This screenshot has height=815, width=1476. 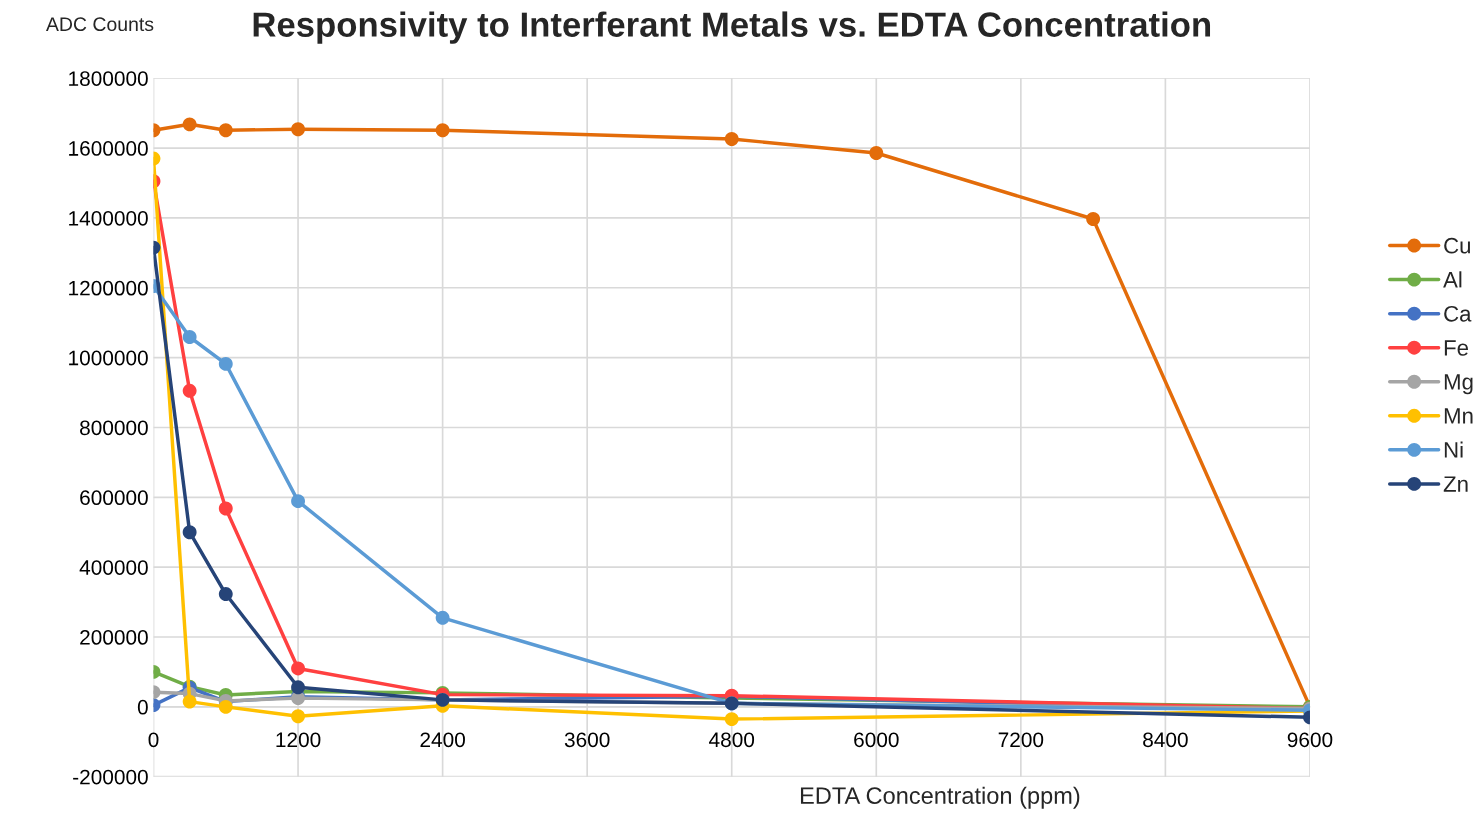 What do you see at coordinates (153, 740) in the screenshot?
I see `x-tick-label: 0` at bounding box center [153, 740].